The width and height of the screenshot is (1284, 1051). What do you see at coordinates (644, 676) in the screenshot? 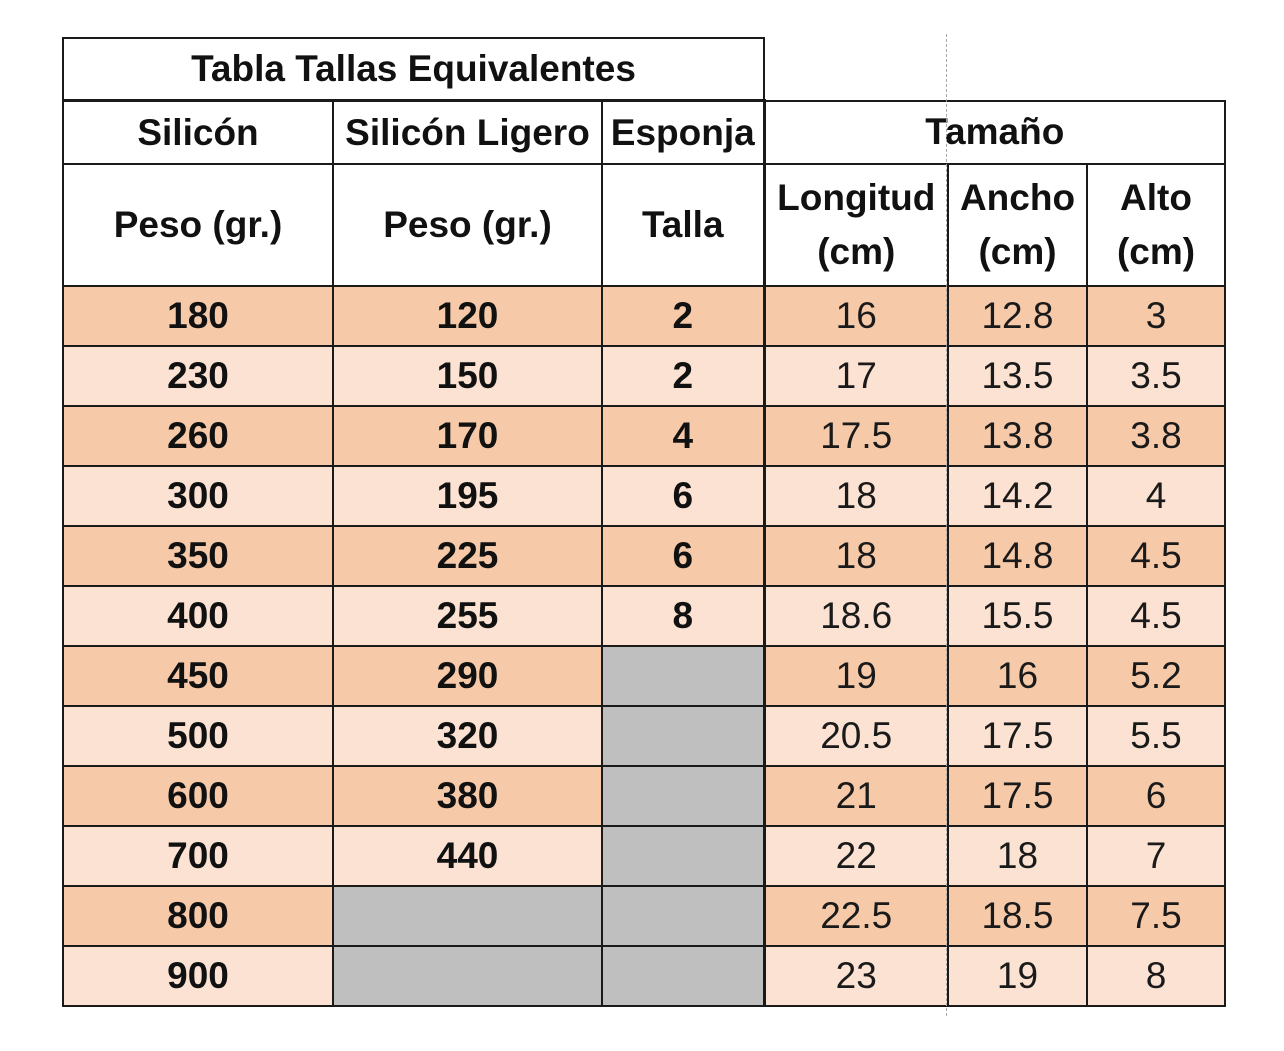
I see `table-row: 450 290 19 16 5.2` at bounding box center [644, 676].